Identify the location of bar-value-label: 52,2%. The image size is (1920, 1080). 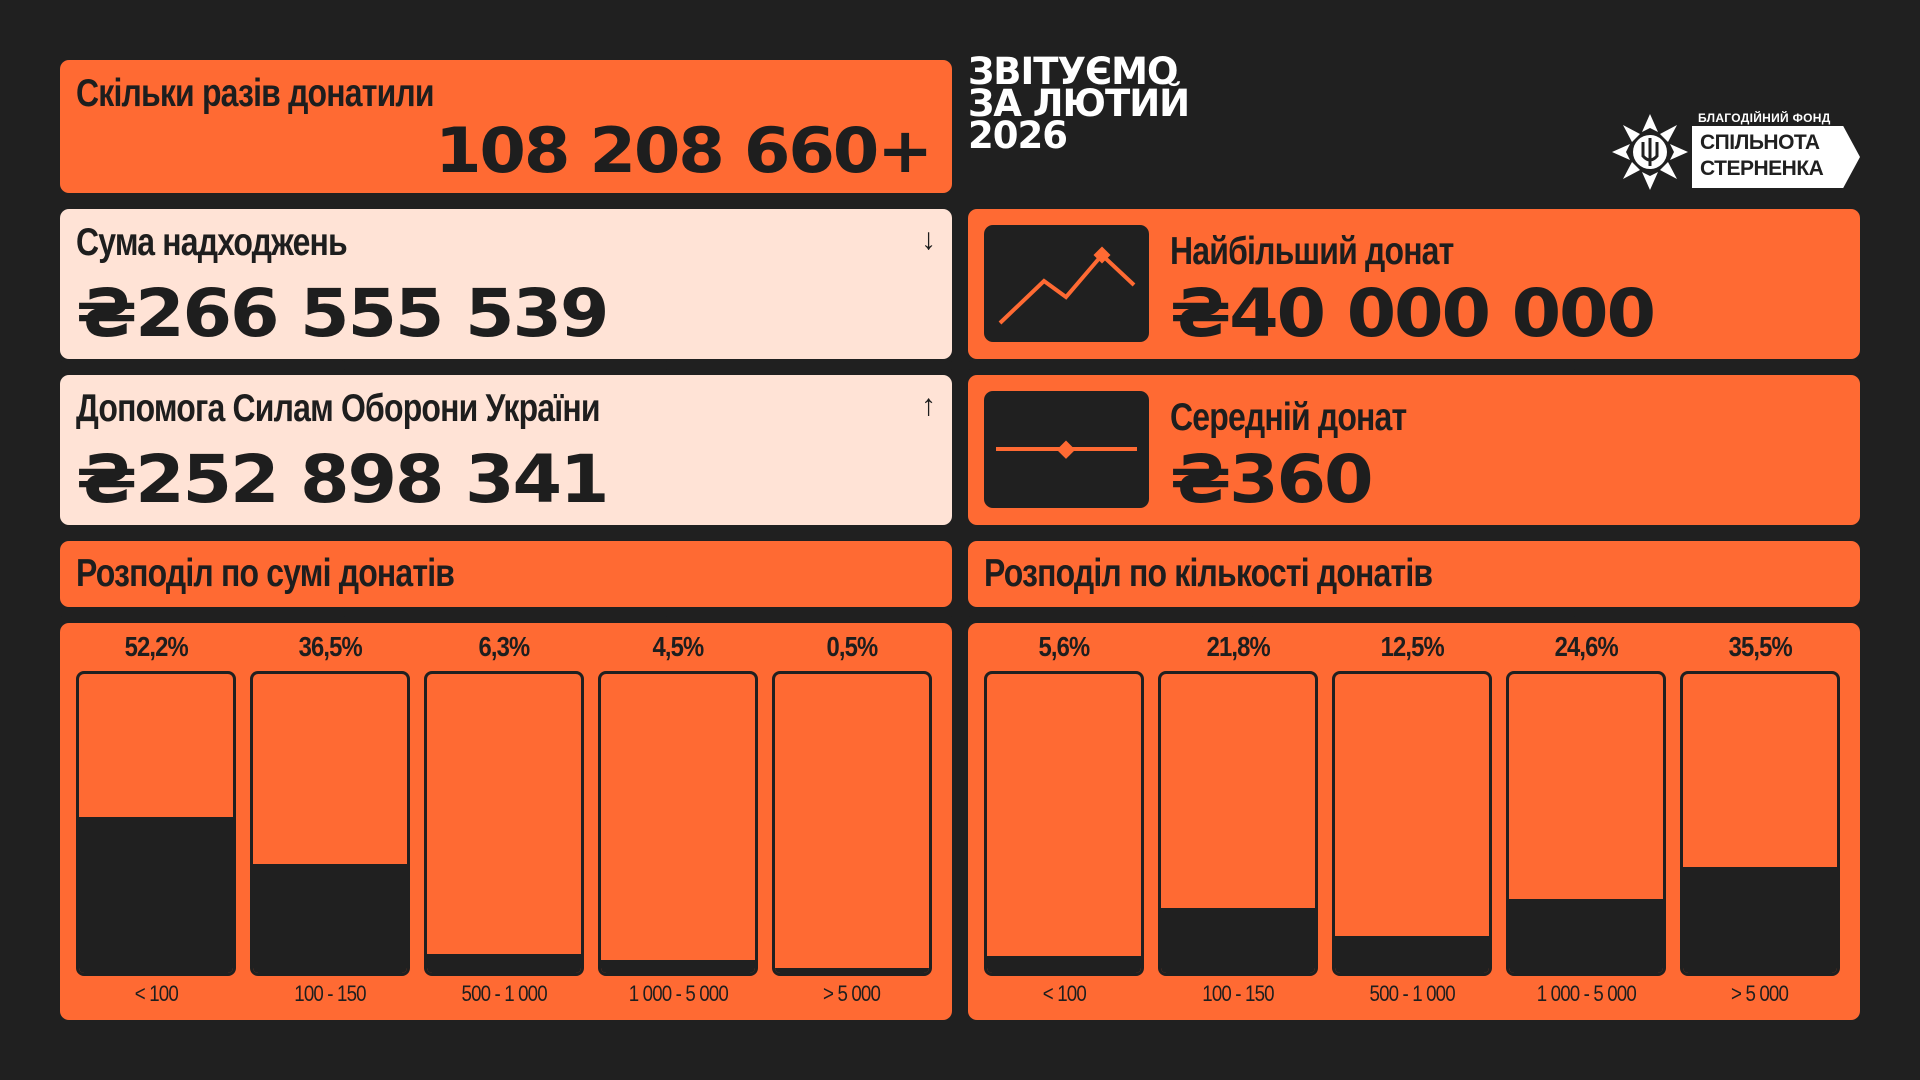
(156, 646).